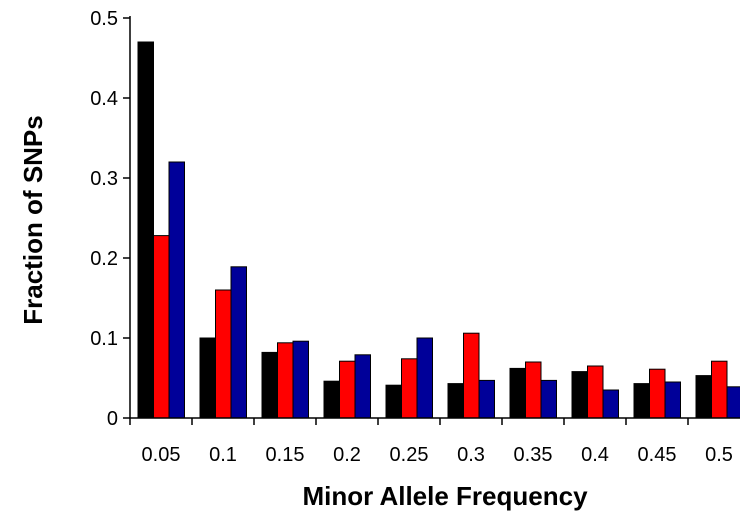  I want to click on x-tick-label: 0.15, so click(285, 455).